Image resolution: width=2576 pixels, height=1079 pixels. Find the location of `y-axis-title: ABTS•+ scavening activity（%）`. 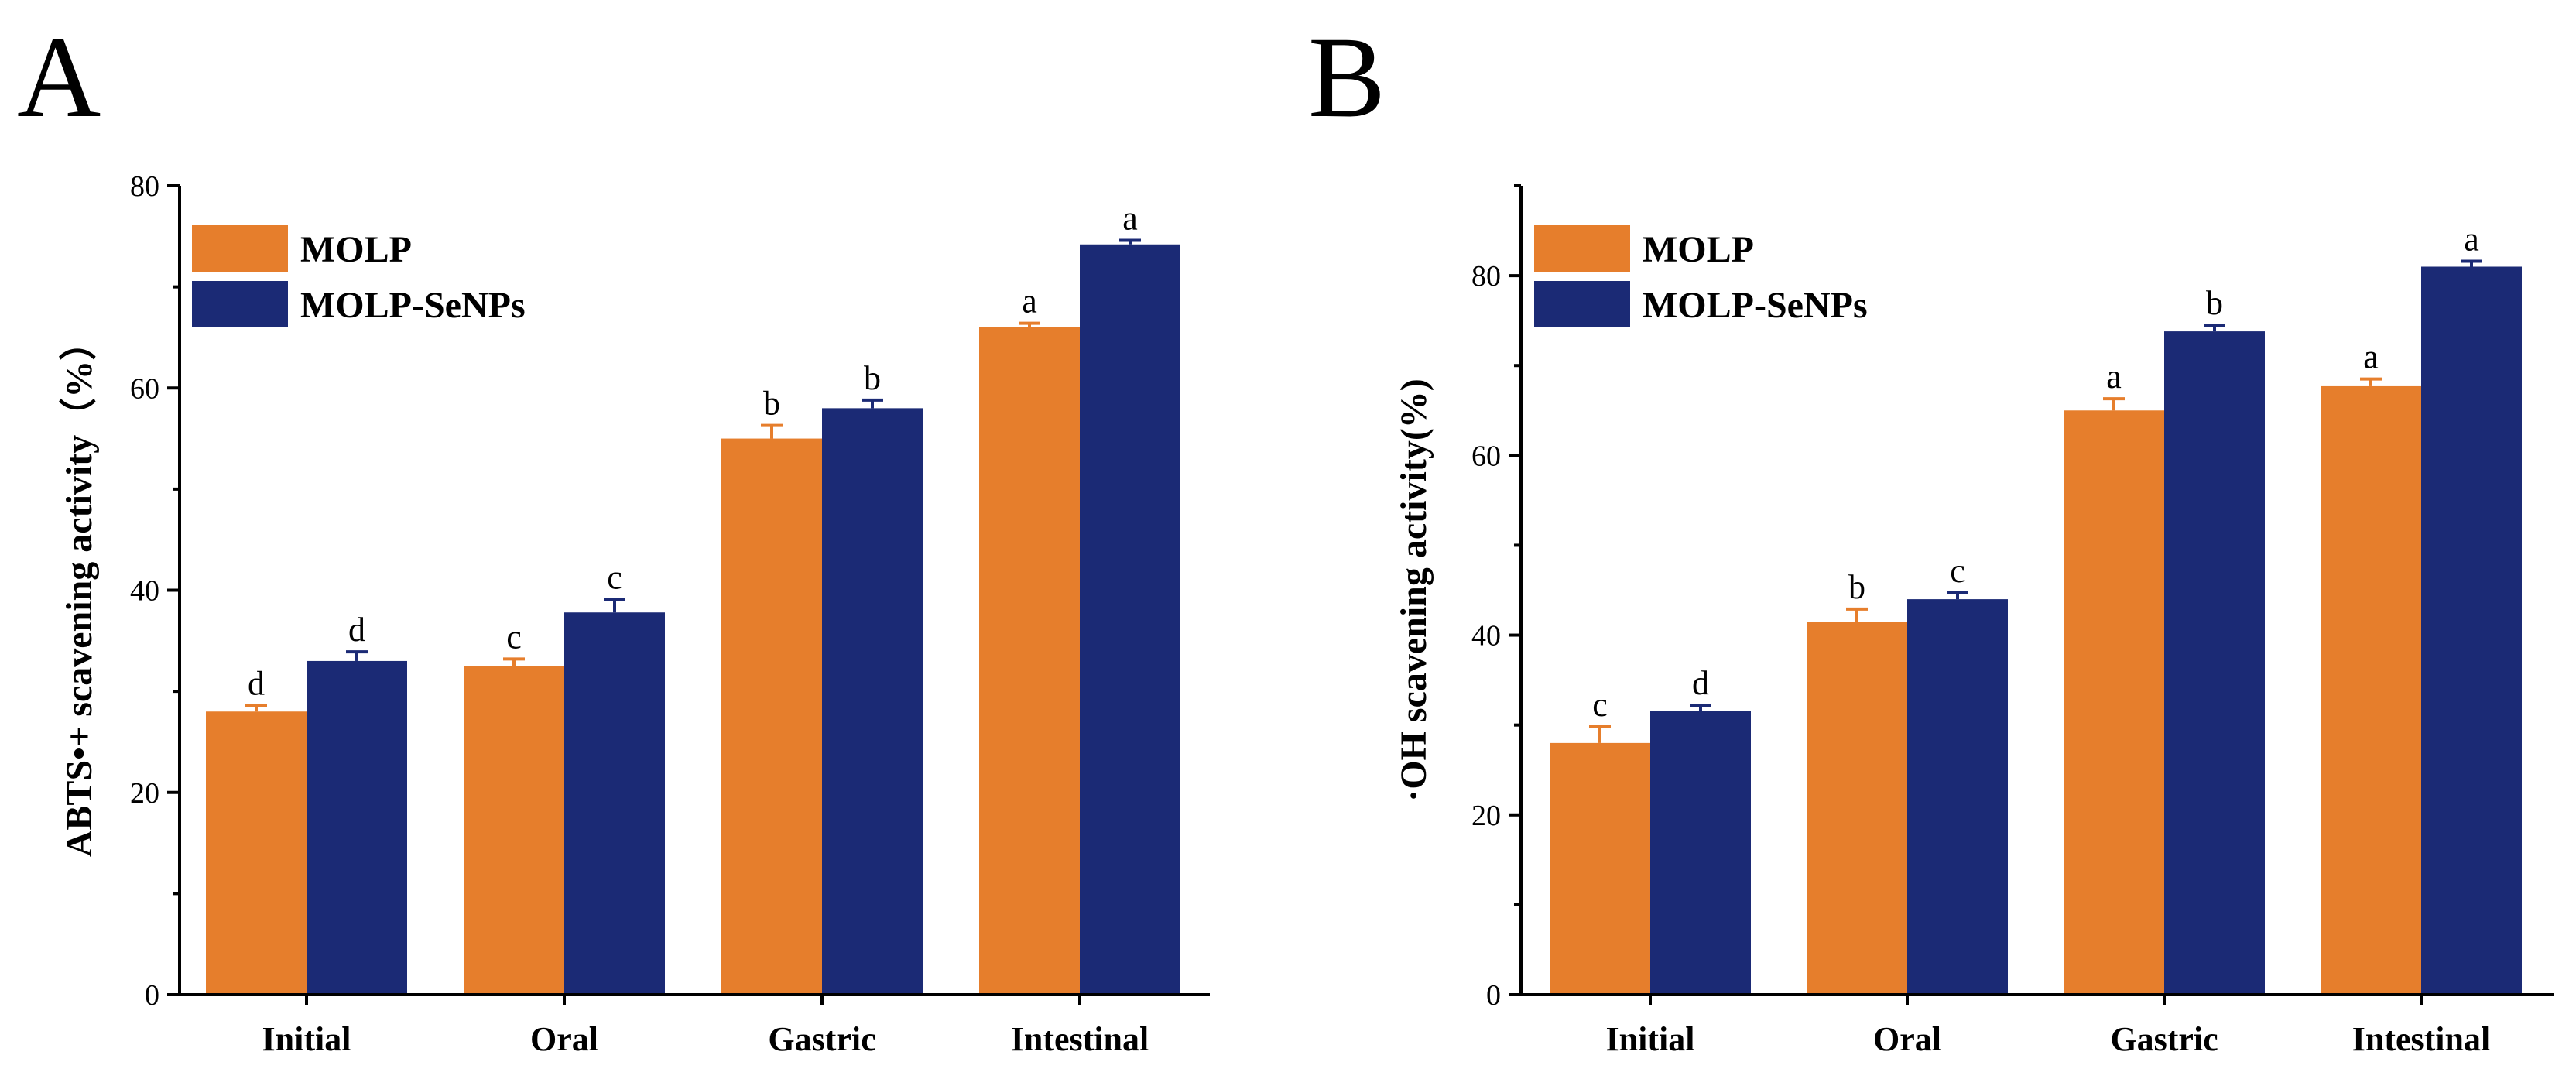

y-axis-title: ABTS•+ scavening activity（%） is located at coordinates (80, 591).